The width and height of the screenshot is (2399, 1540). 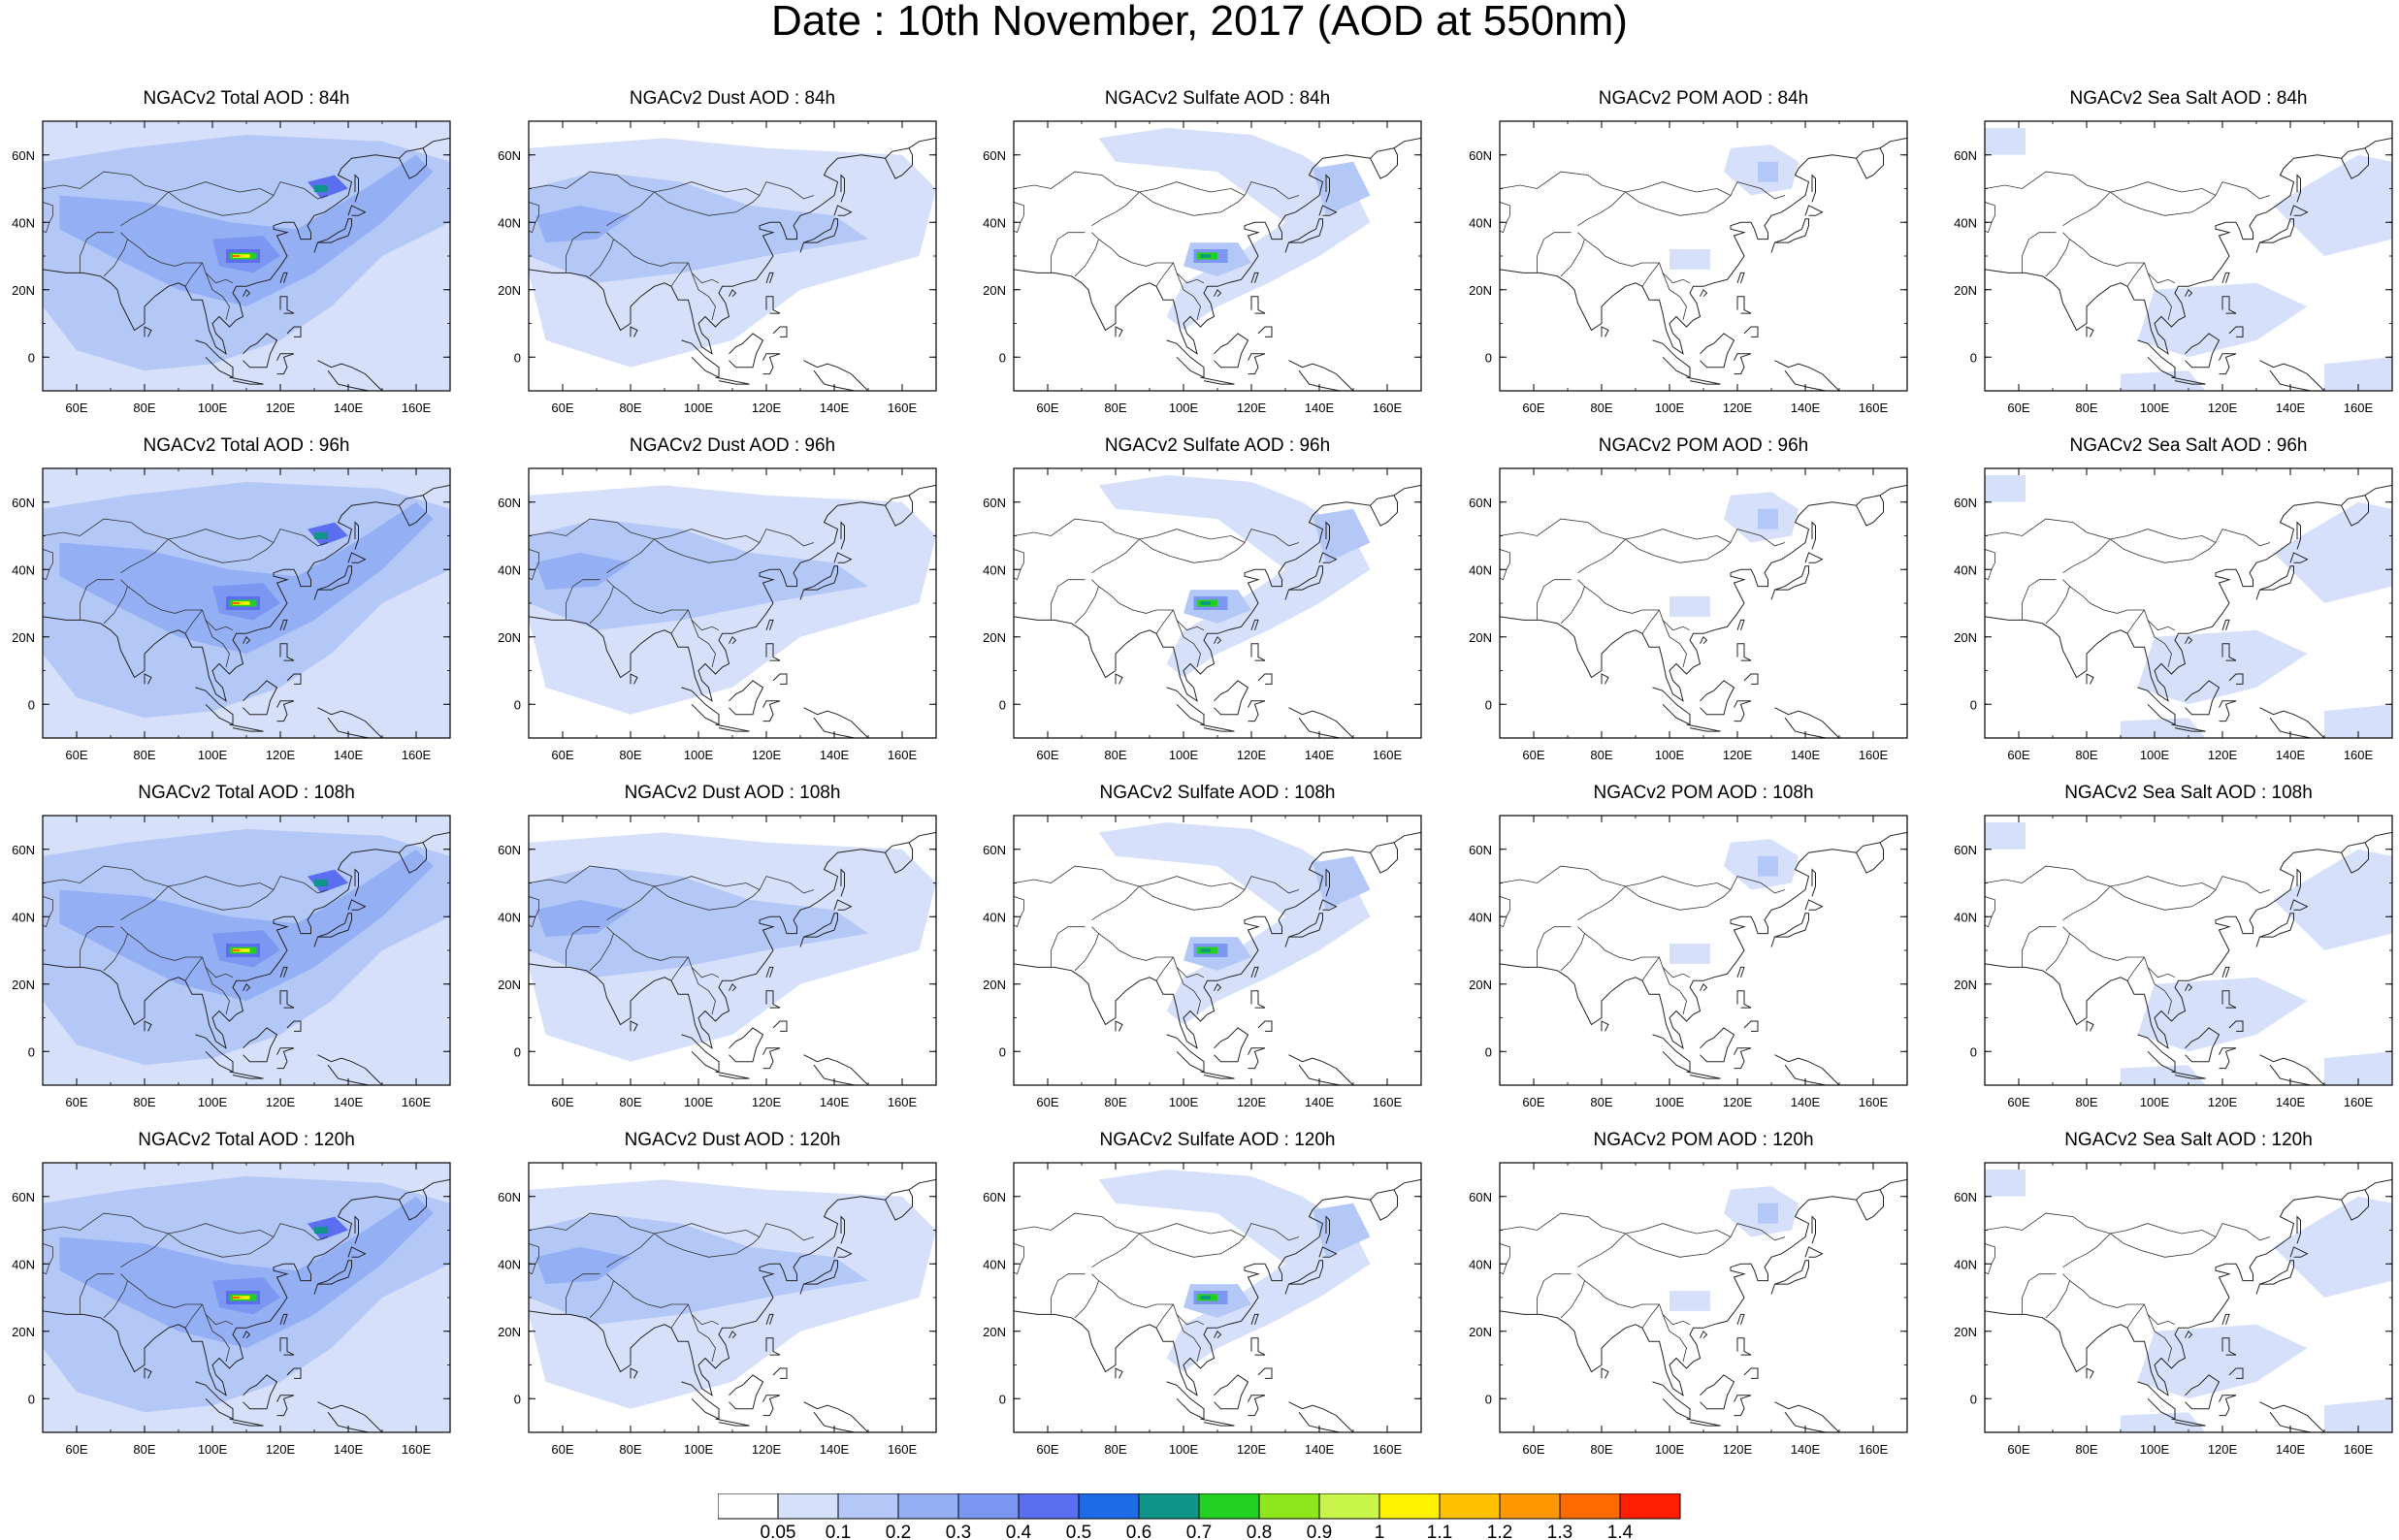 I want to click on x-tick-label: 120E, so click(x=1738, y=1449).